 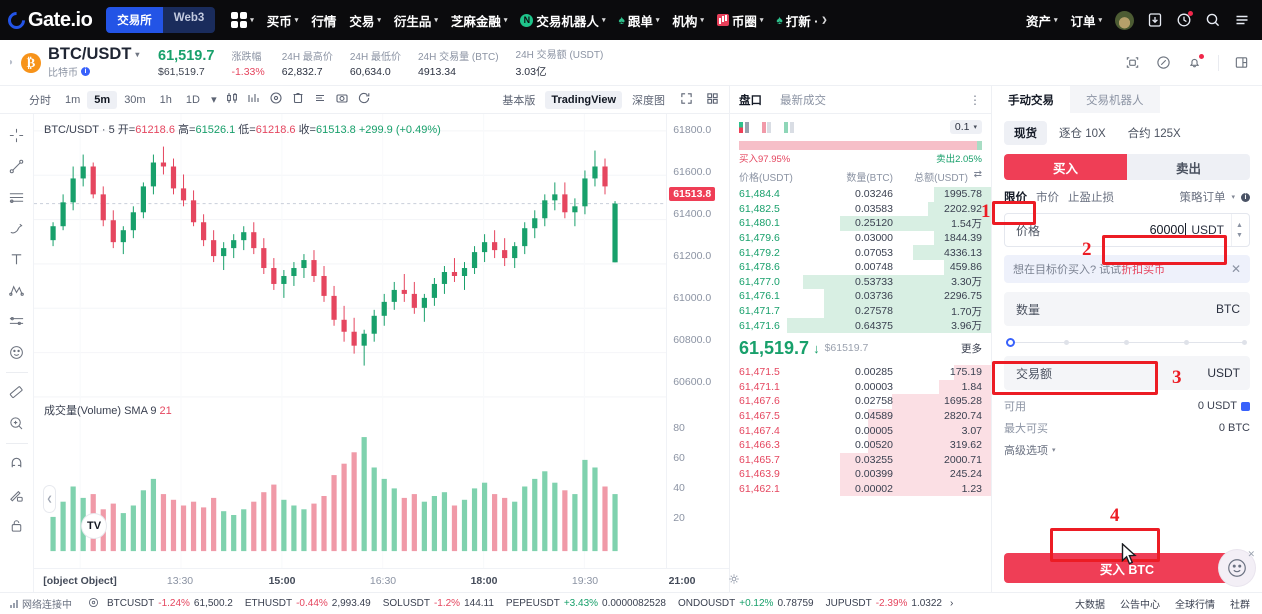 I want to click on side-buy-button: 买入, so click(x=1065, y=167).